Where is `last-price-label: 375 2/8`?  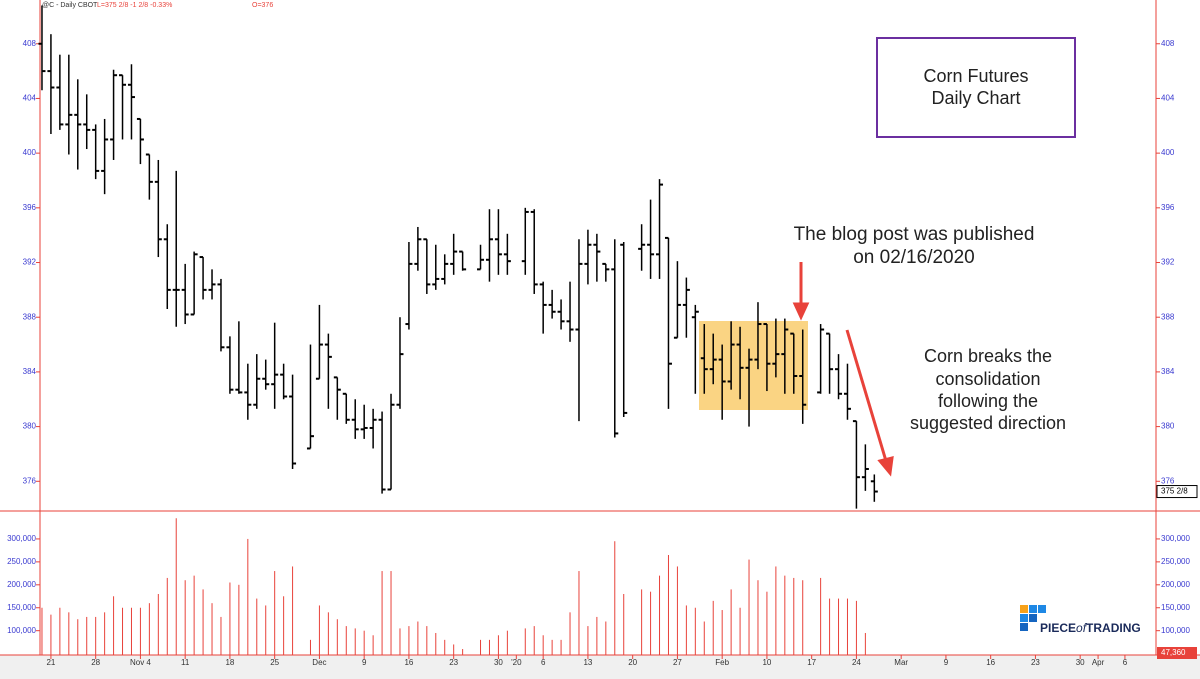 last-price-label: 375 2/8 is located at coordinates (1174, 491).